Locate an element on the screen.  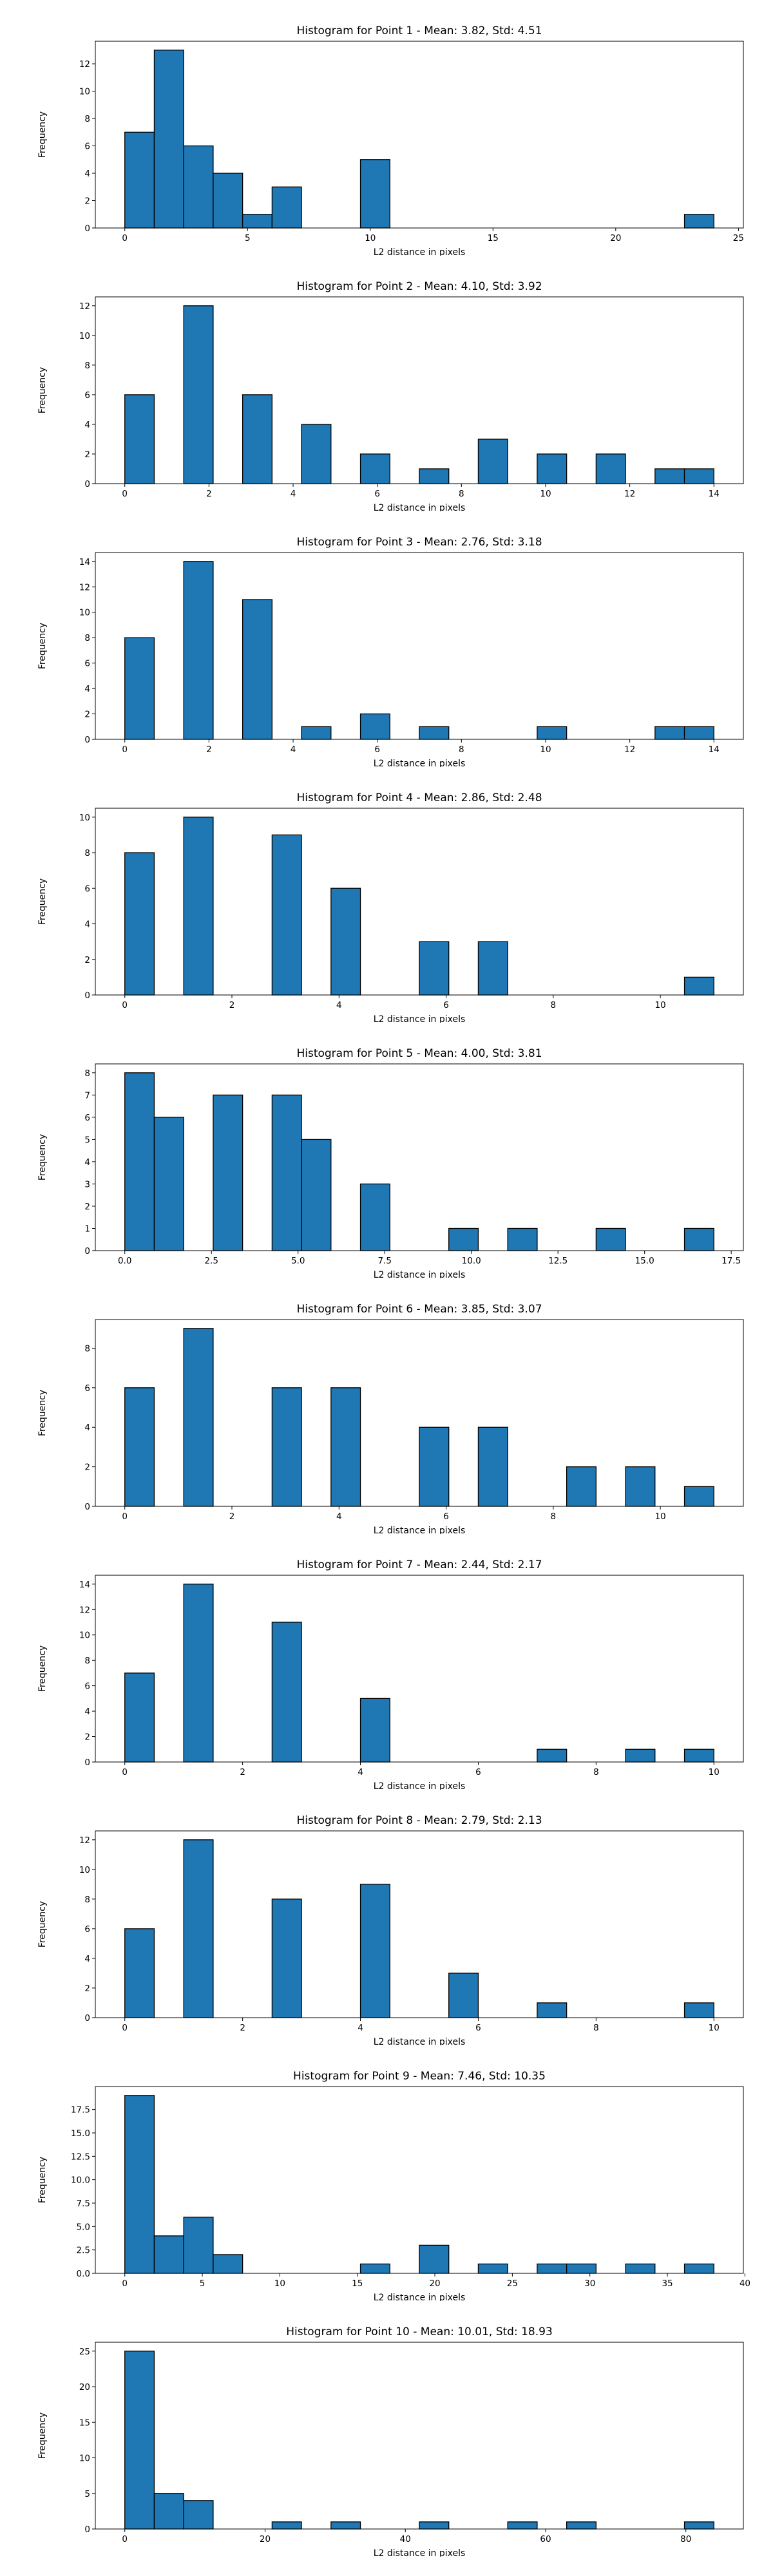
y-tick-label: 3 is located at coordinates (87, 1184).